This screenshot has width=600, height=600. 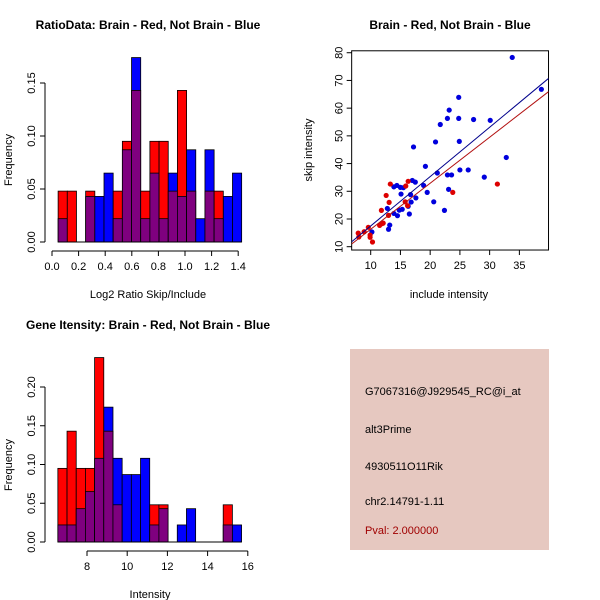 What do you see at coordinates (32, 503) in the screenshot?
I see `intensity-hist-y-tick-label: 0.05` at bounding box center [32, 503].